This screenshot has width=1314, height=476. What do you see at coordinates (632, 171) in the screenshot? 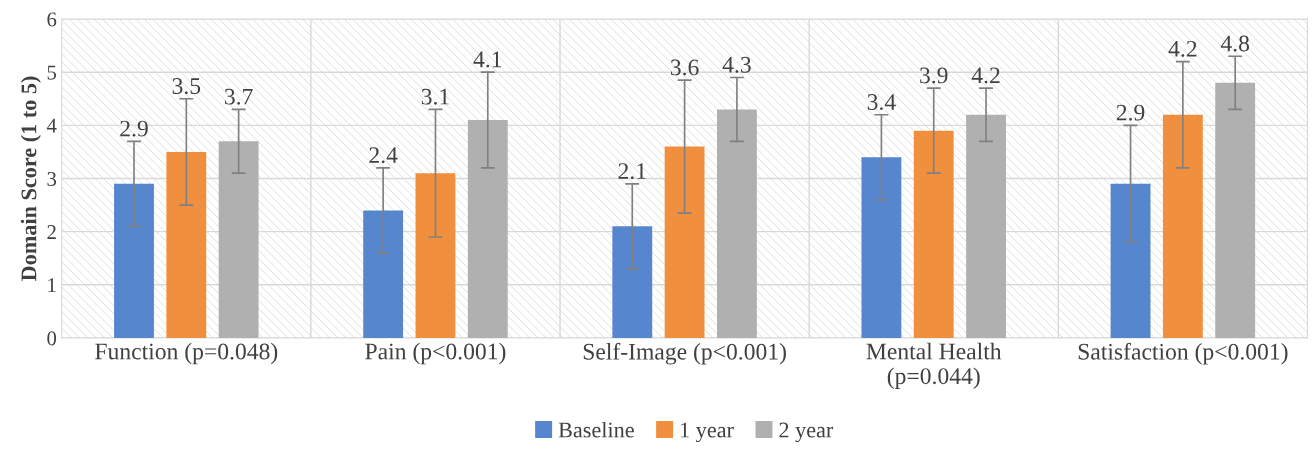
I see `data-label: 2.1` at bounding box center [632, 171].